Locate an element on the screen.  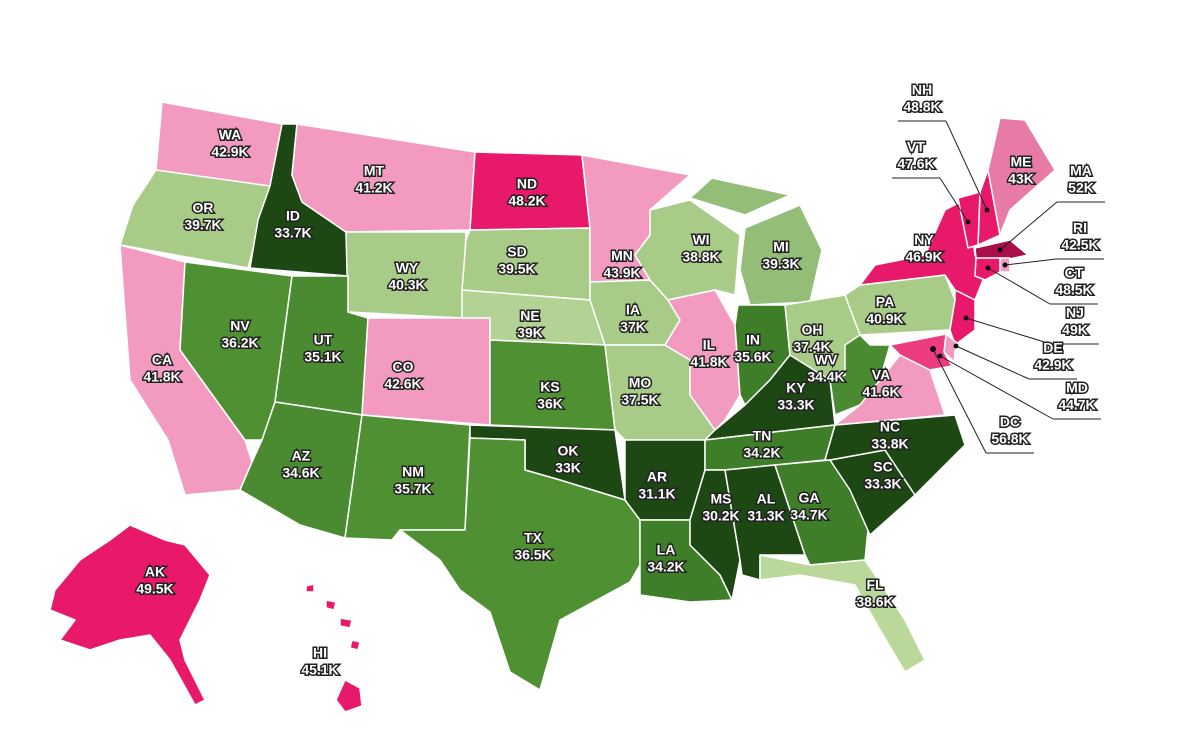
state-code: OK is located at coordinates (568, 451).